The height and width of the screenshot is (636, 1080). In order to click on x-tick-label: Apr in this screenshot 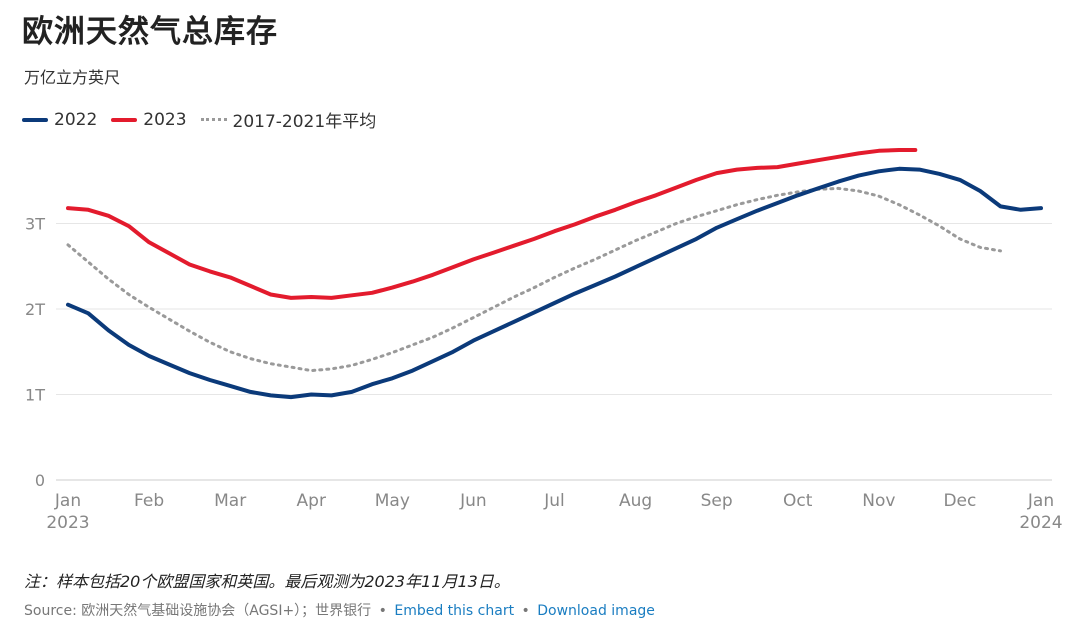, I will do `click(311, 501)`.